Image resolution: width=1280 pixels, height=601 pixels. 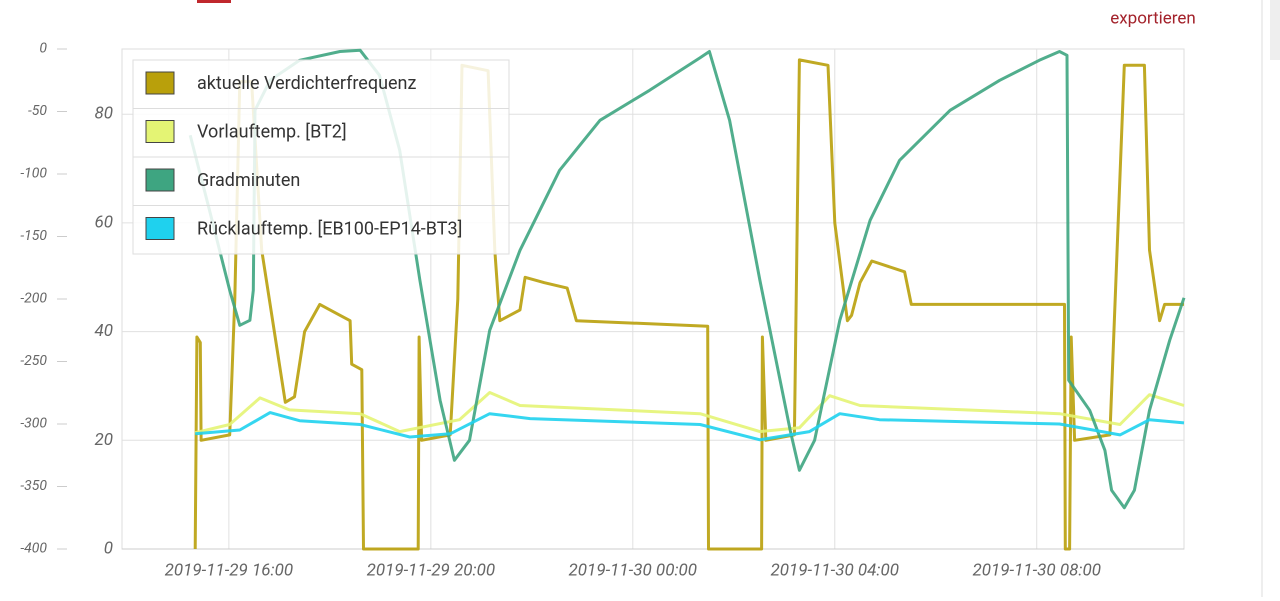 I want to click on y-tick-label: 60, so click(x=103, y=222).